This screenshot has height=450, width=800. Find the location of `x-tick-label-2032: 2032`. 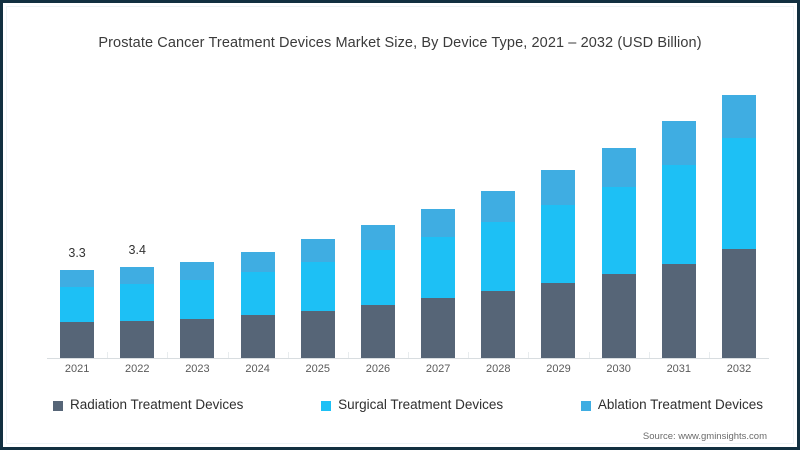

x-tick-label-2032: 2032 is located at coordinates (739, 369).